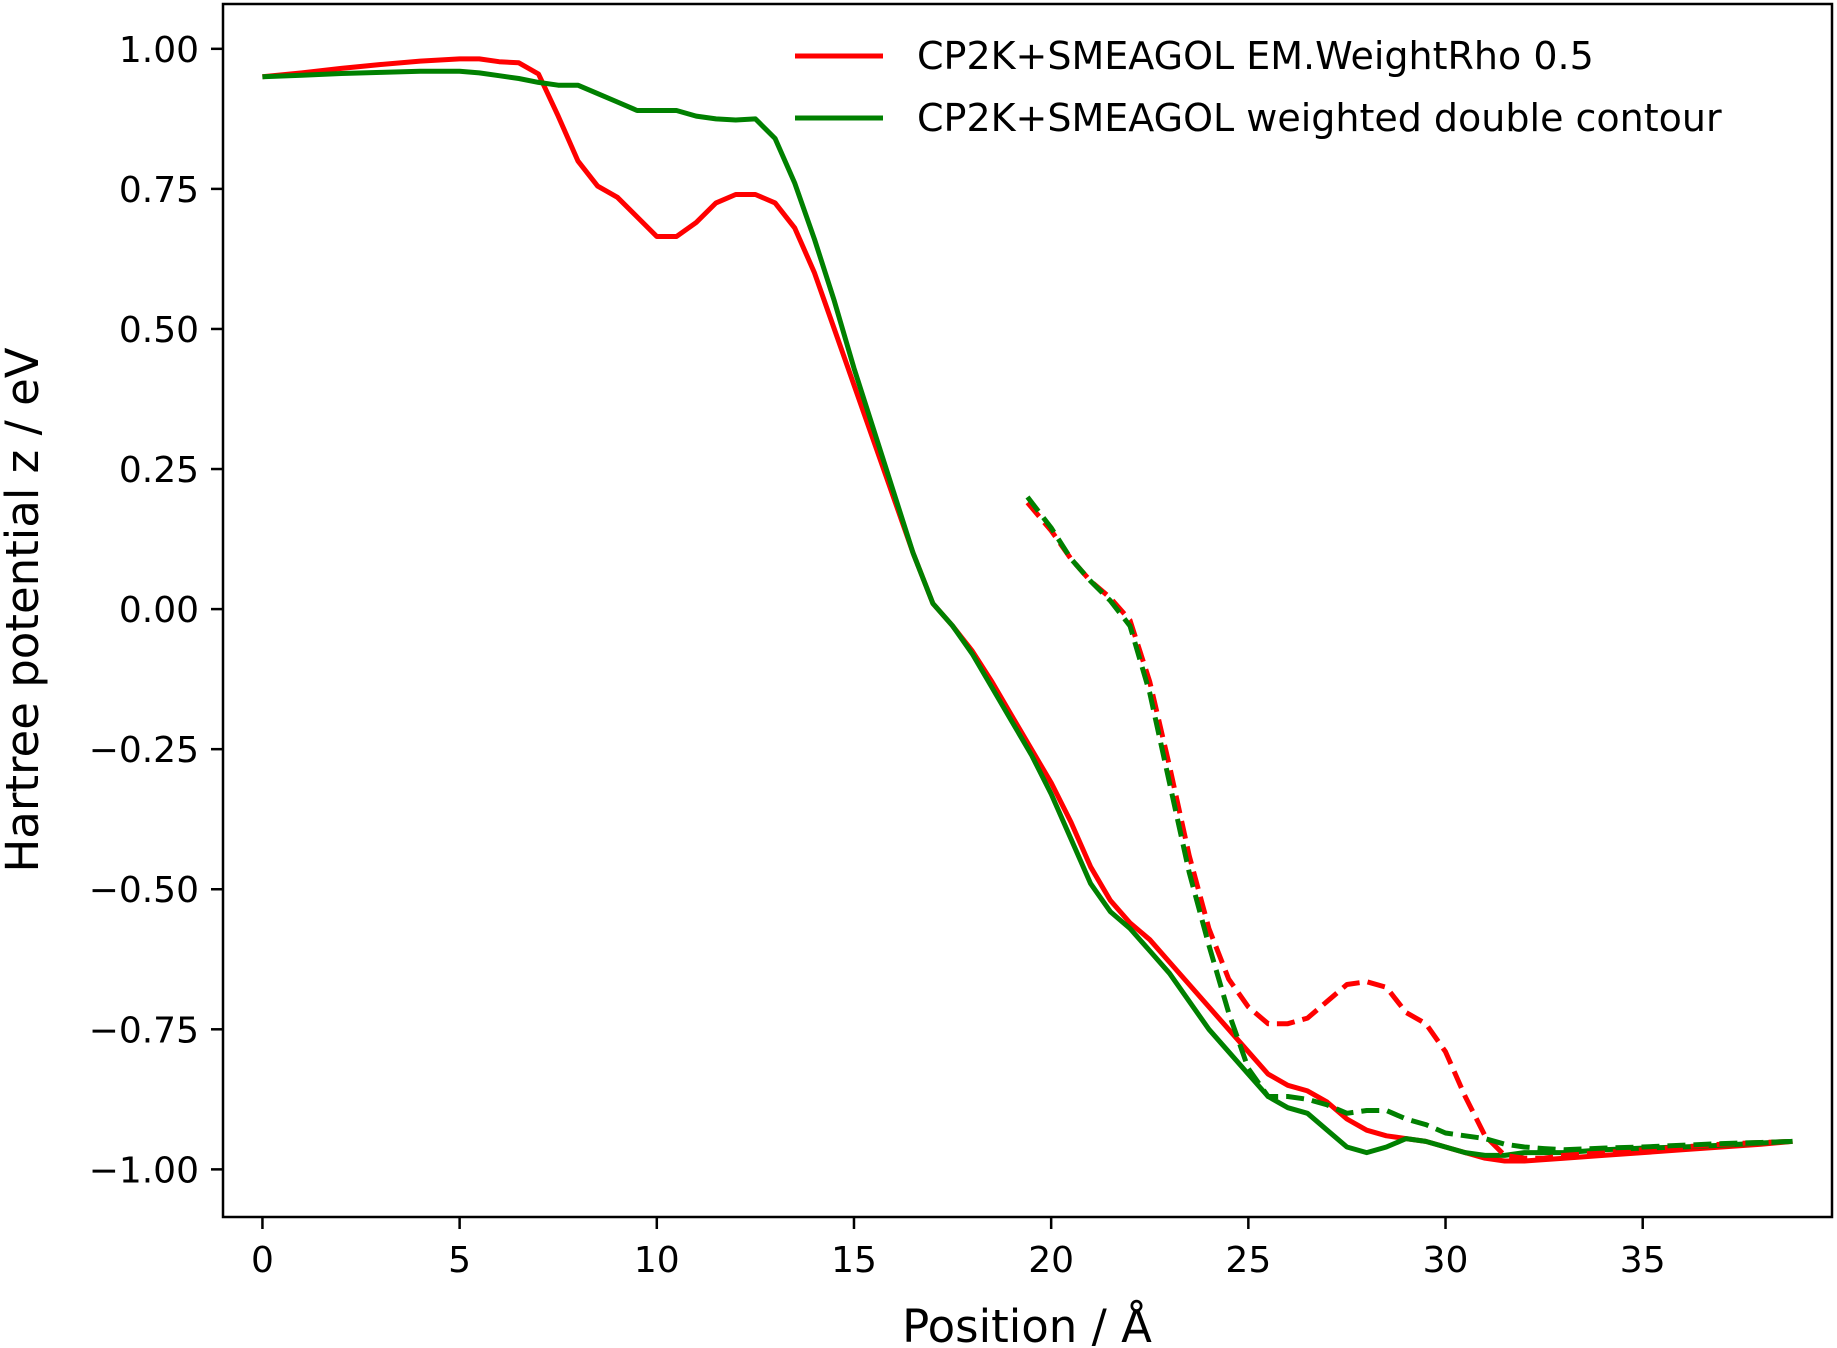  What do you see at coordinates (1051, 1260) in the screenshot?
I see `x-tick-label: 20` at bounding box center [1051, 1260].